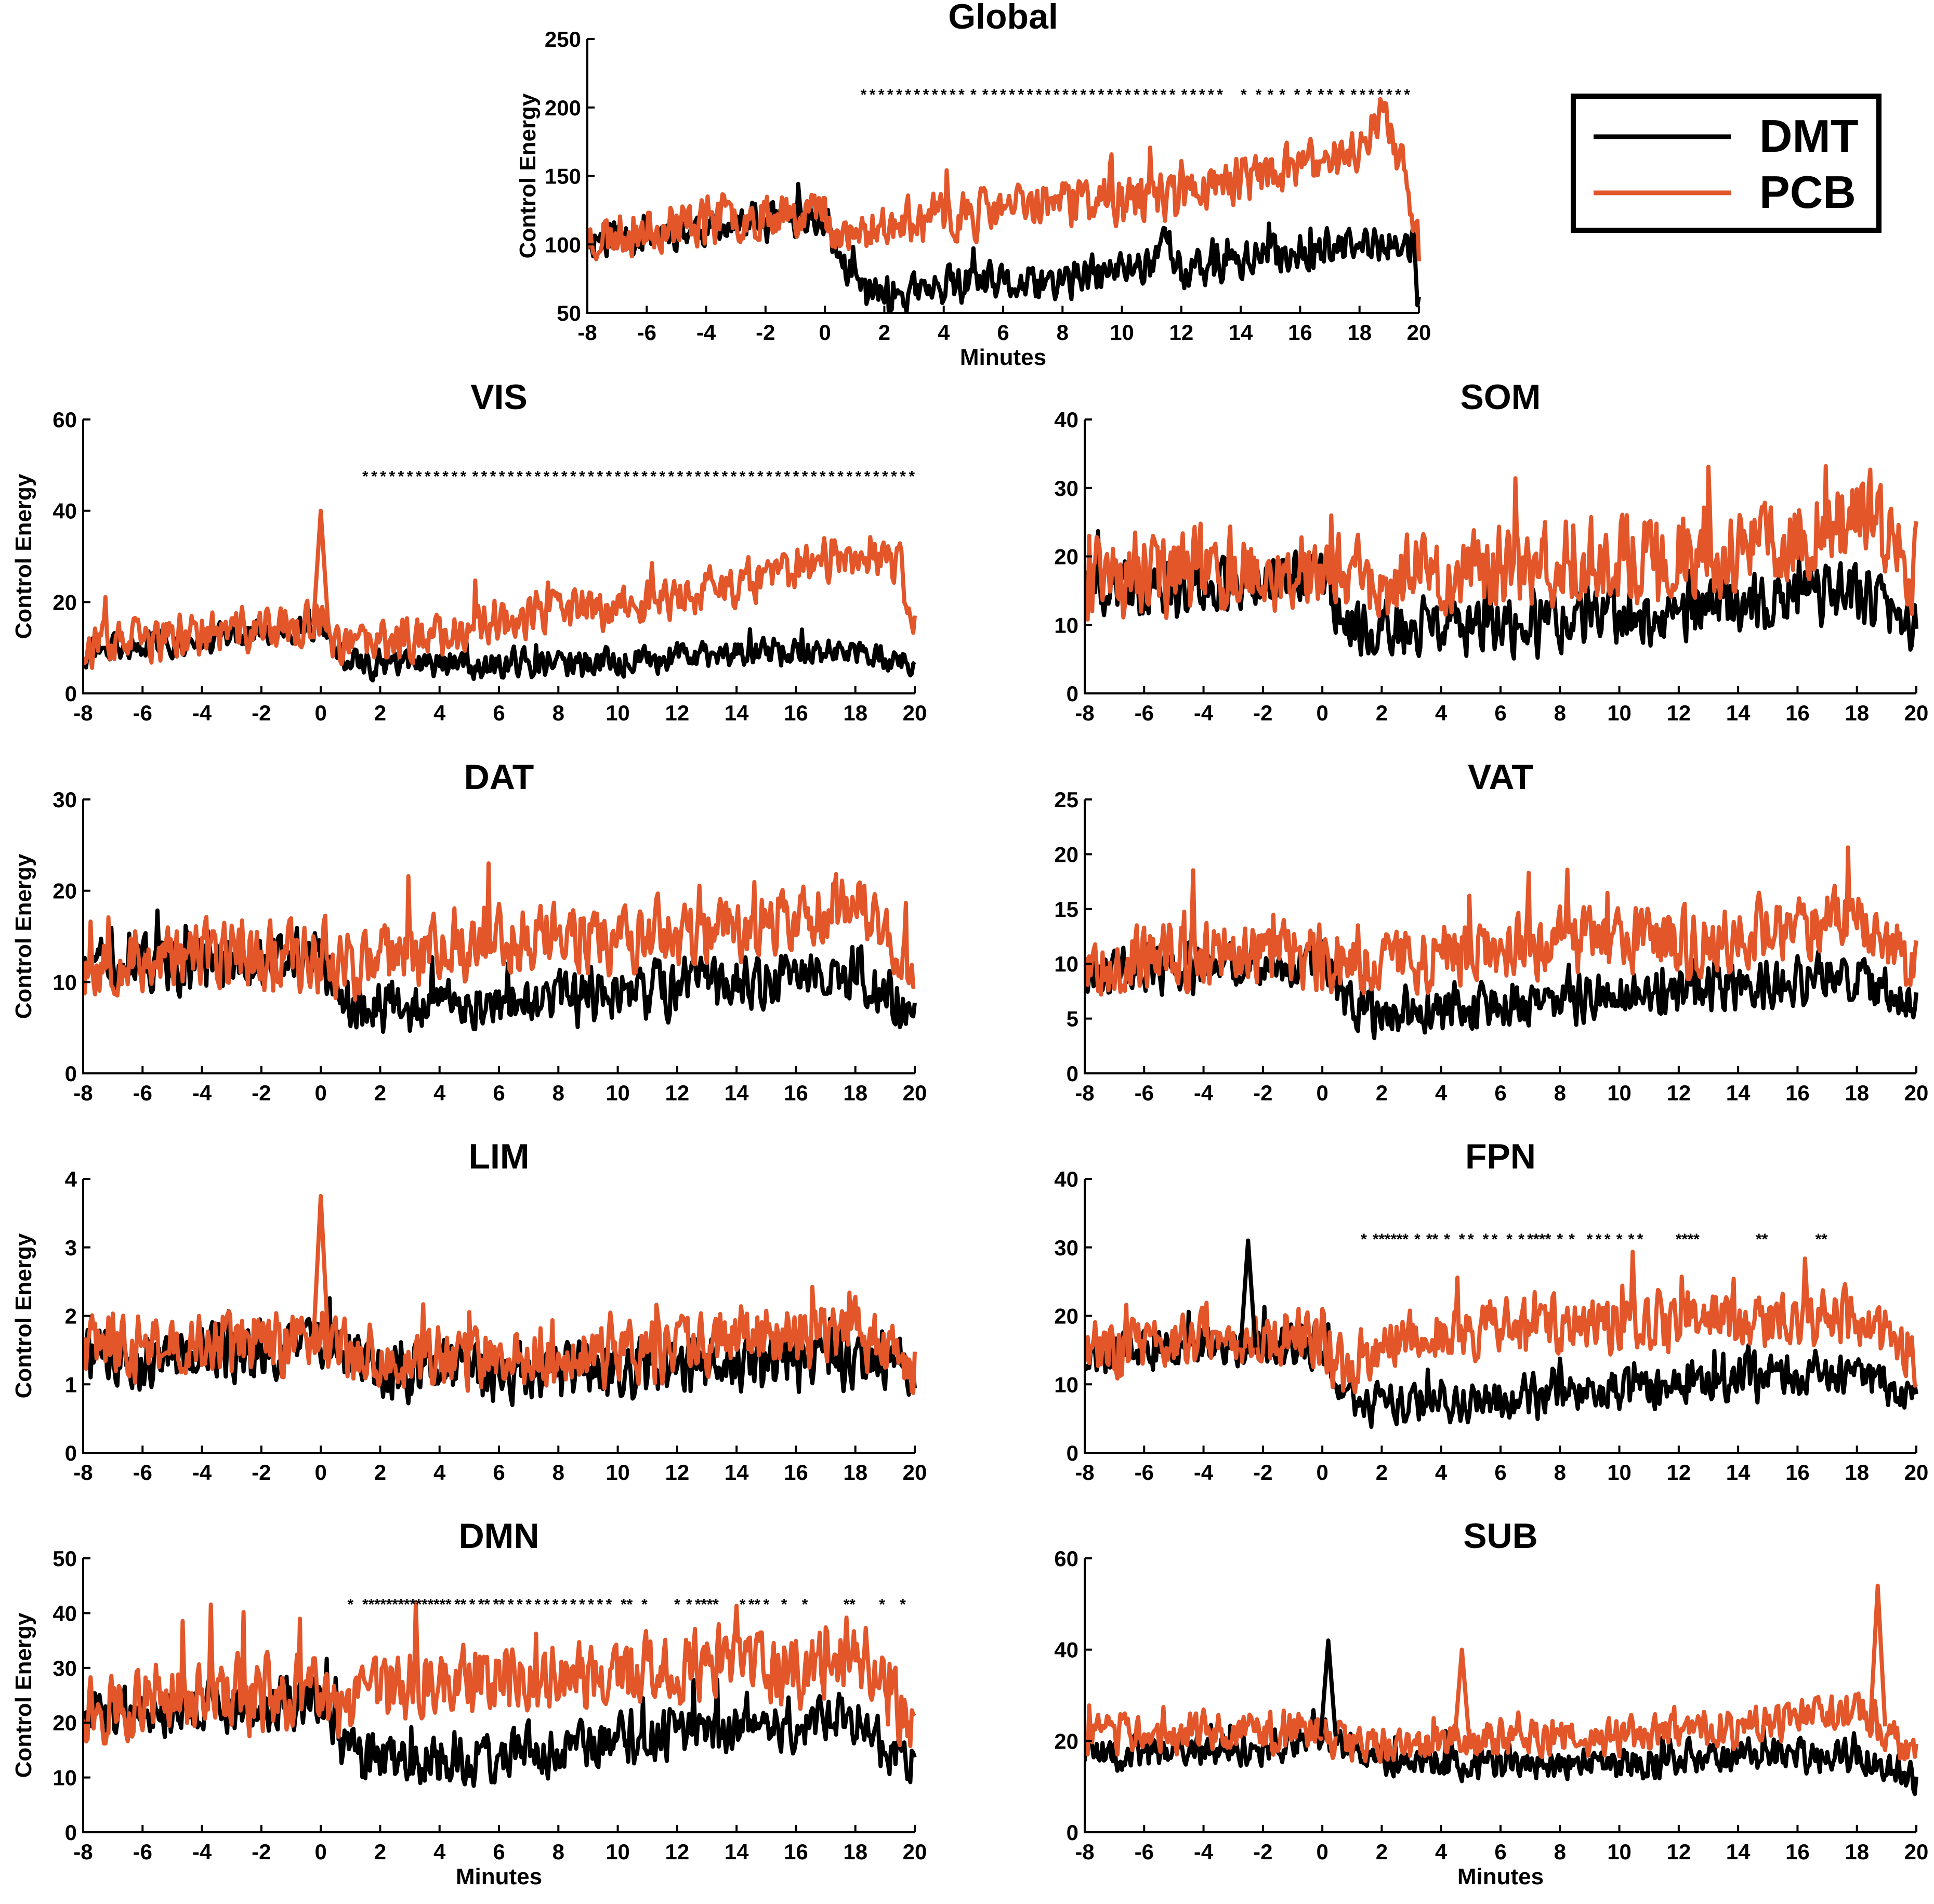  Describe the element at coordinates (569, 313) in the screenshot. I see `y-tick-label: 50` at that location.